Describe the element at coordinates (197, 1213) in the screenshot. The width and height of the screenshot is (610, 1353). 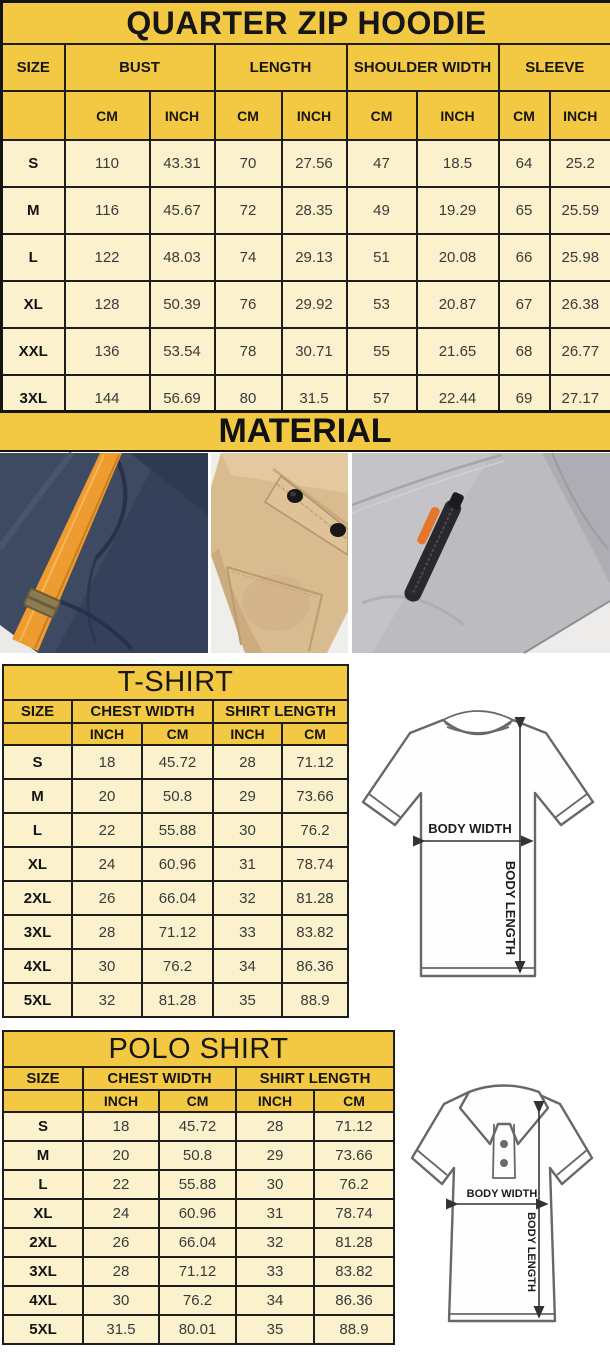
I see `measurement-value: 60.96` at that location.